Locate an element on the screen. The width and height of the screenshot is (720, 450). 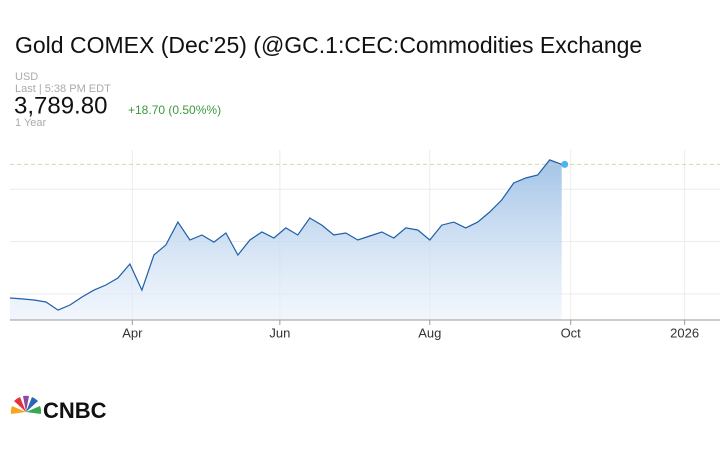
price: 3,789.80 is located at coordinates (60, 105).